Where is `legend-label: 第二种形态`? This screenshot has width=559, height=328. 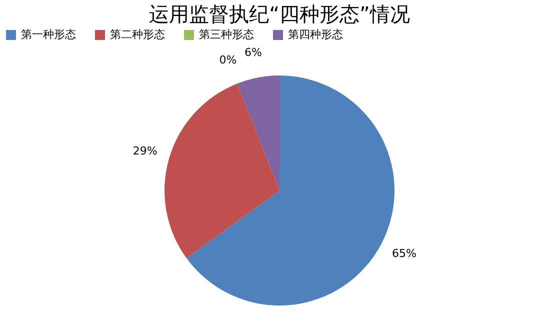 legend-label: 第二种形态 is located at coordinates (137, 34).